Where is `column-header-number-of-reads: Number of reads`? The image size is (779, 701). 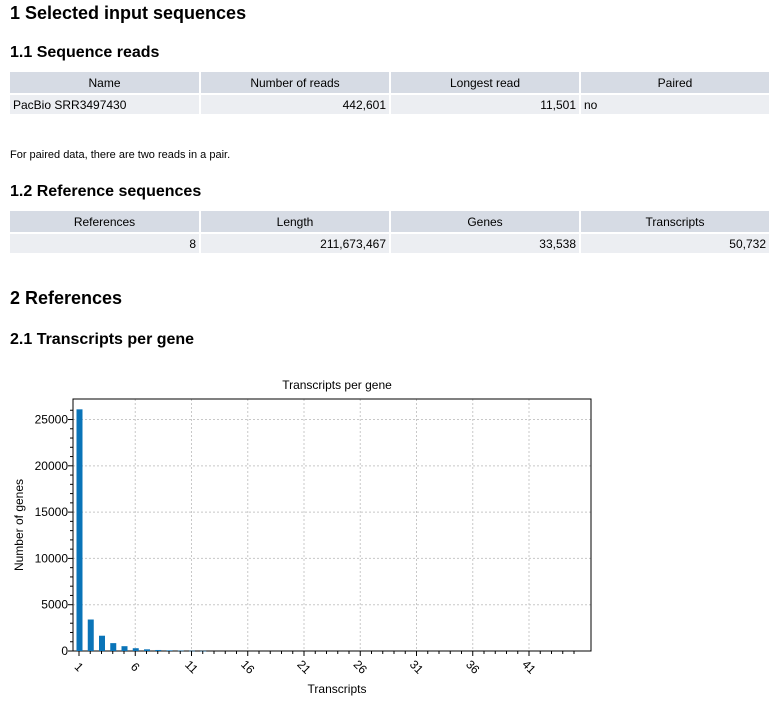 column-header-number-of-reads: Number of reads is located at coordinates (295, 82).